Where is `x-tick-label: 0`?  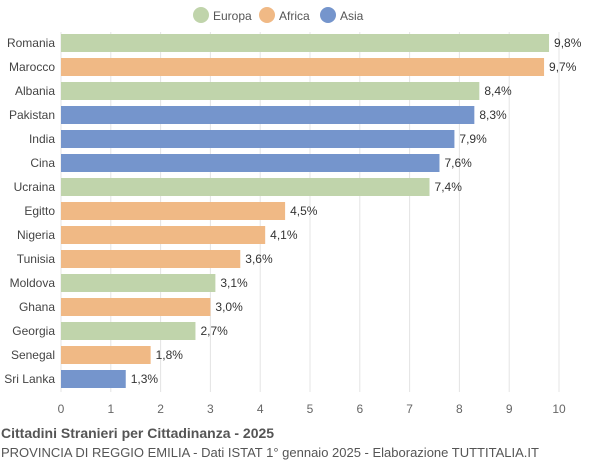
x-tick-label: 0 is located at coordinates (61, 409).